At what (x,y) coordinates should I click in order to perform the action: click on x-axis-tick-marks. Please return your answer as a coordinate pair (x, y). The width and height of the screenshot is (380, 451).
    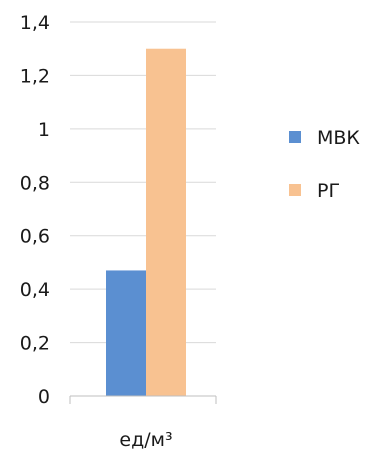
    Looking at the image, I should click on (143, 400).